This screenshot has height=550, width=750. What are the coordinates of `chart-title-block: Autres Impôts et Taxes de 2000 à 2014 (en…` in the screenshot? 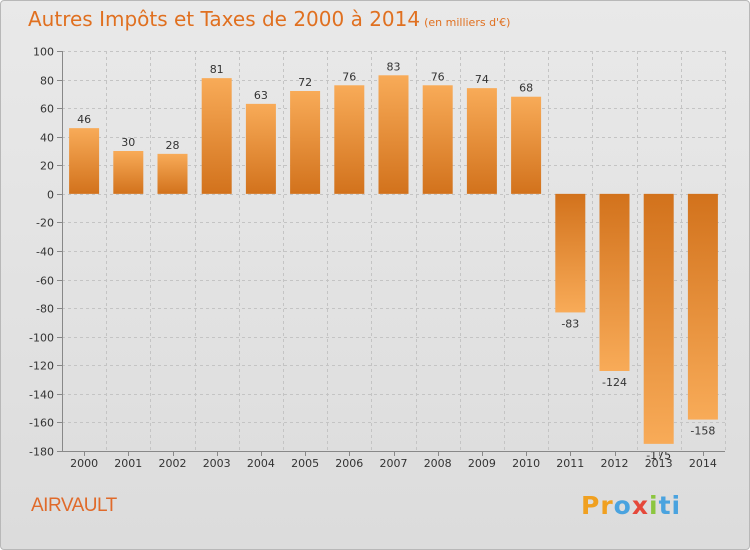 It's located at (269, 19).